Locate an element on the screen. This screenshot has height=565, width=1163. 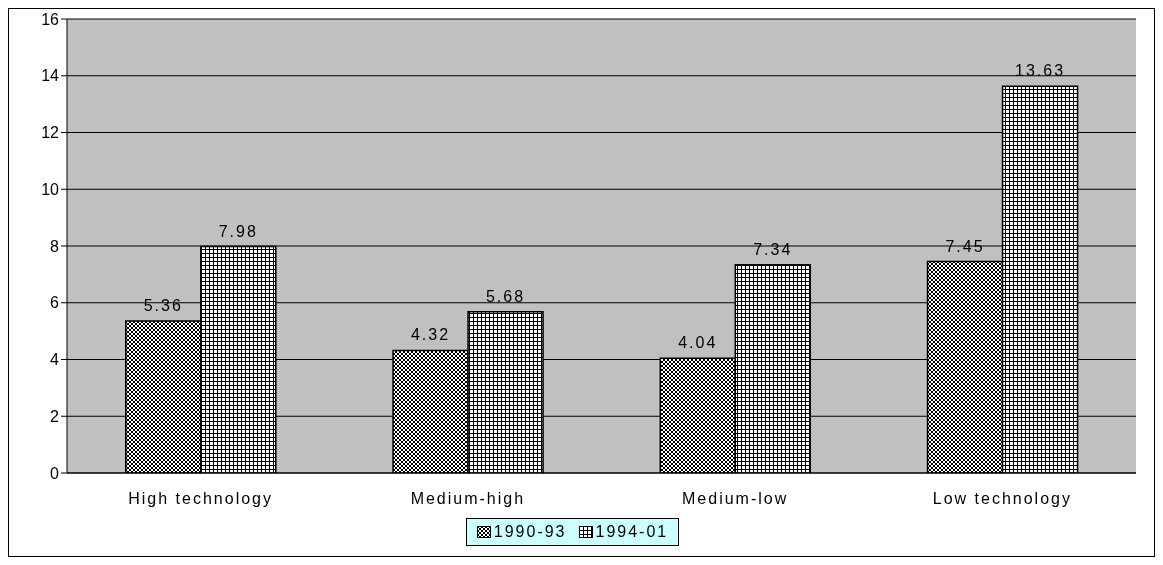
x-tick-label: Medium-high is located at coordinates (468, 499).